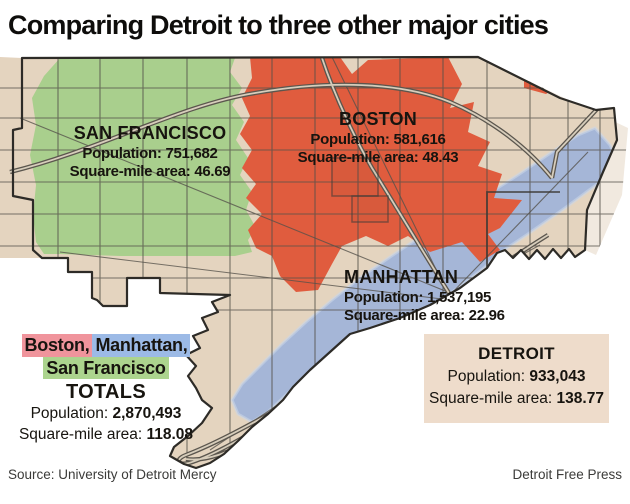 The width and height of the screenshot is (630, 504). I want to click on san-francisco-name: SAN FRANCISCO, so click(150, 133).